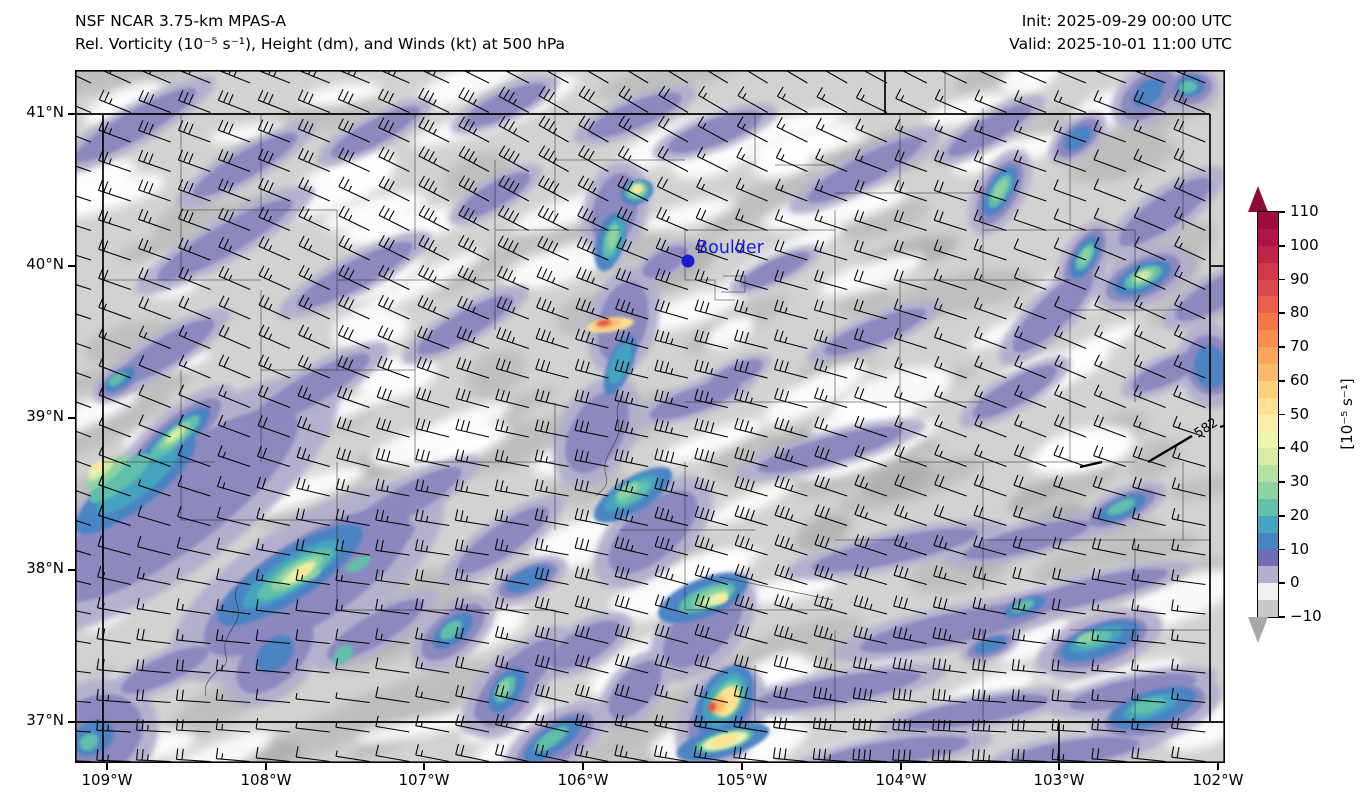  I want to click on lat-tick-label: 41°N, so click(45, 112).